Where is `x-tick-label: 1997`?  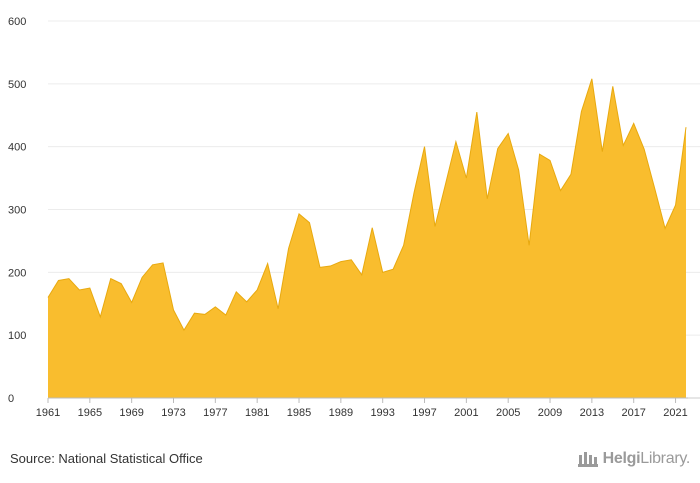
x-tick-label: 1997 is located at coordinates (424, 413).